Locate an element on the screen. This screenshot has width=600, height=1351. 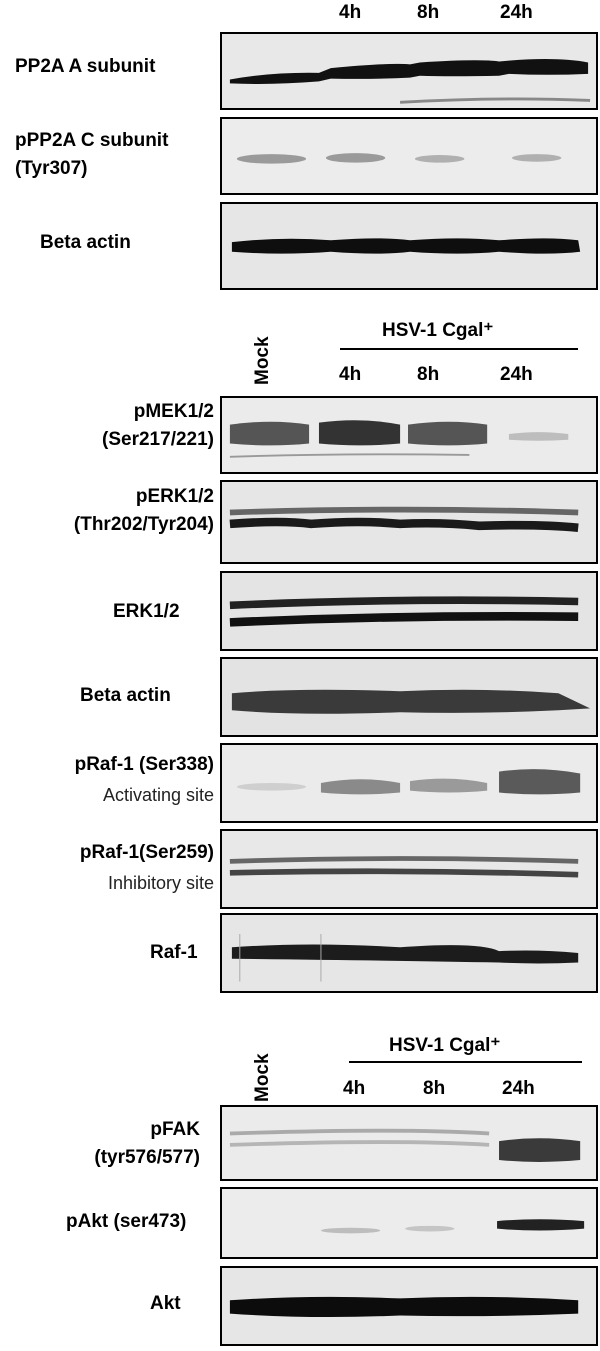
blot-pfak is located at coordinates (409, 1143).